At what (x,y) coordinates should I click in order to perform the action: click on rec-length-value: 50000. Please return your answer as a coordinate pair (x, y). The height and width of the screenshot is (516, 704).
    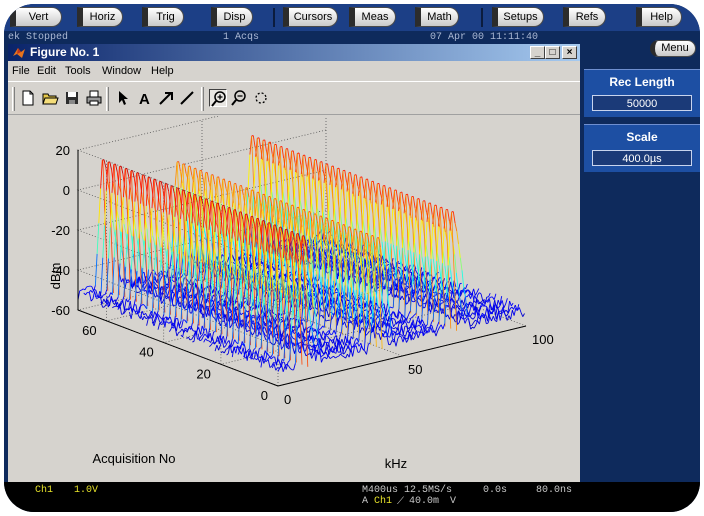
    Looking at the image, I should click on (642, 103).